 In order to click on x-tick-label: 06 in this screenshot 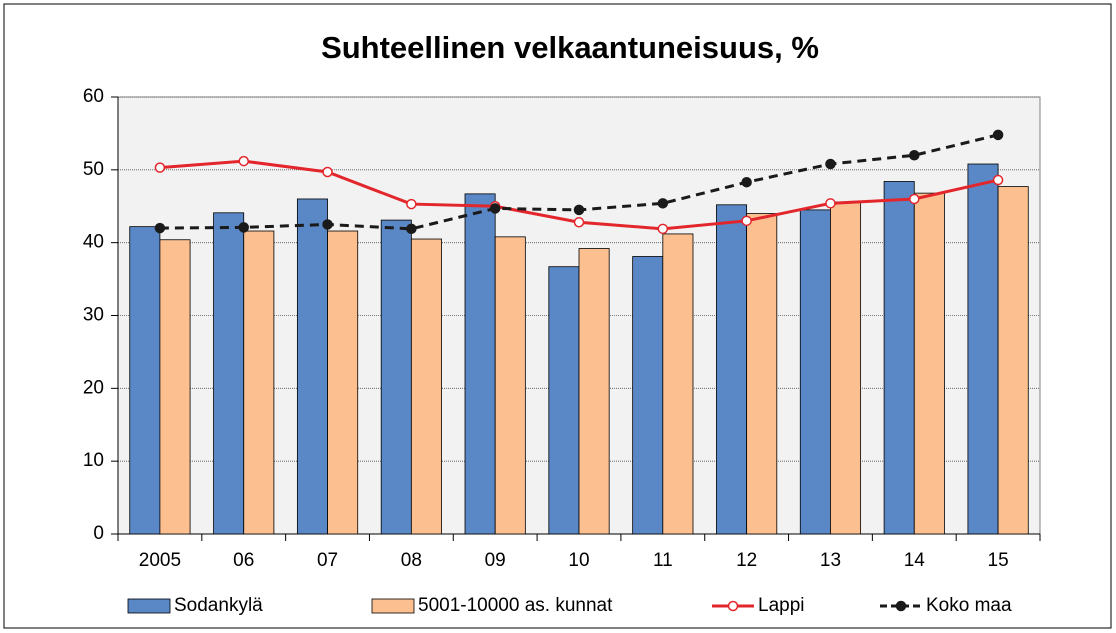, I will do `click(243, 560)`.